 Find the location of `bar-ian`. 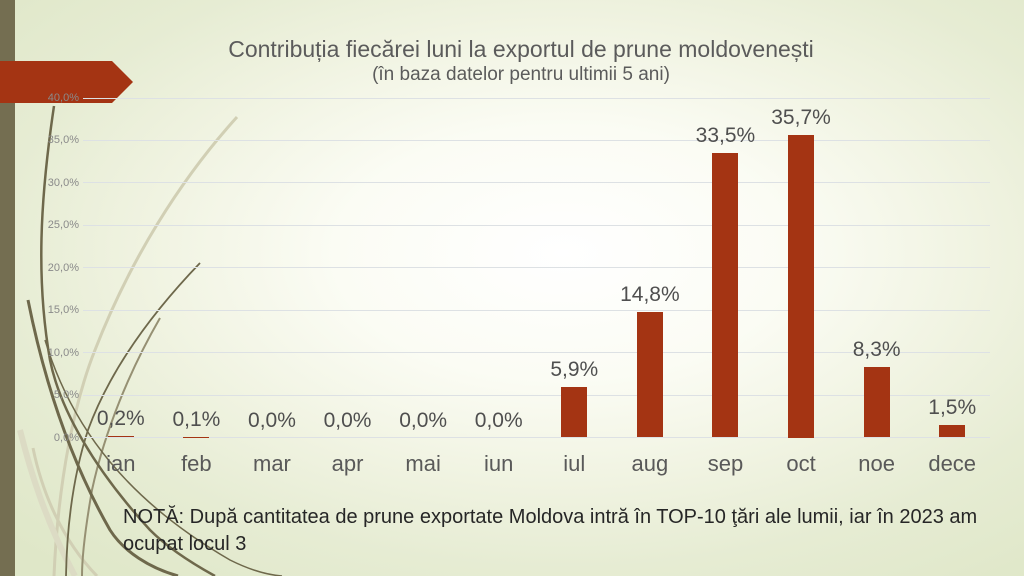

bar-ian is located at coordinates (120, 436).